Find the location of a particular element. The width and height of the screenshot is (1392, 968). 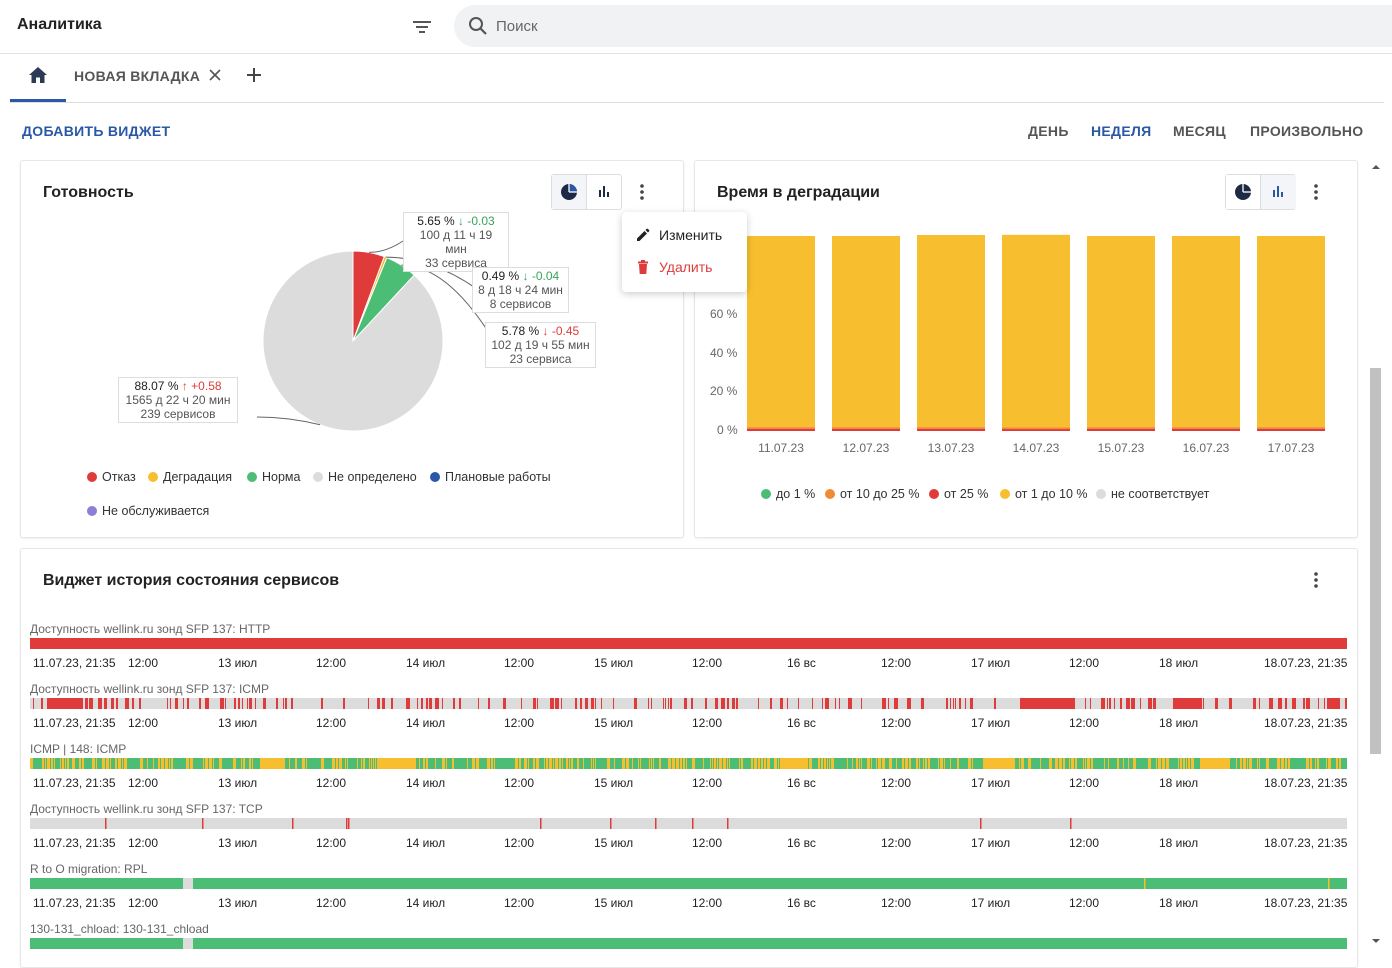

legend-norm: Норма is located at coordinates (273, 477).